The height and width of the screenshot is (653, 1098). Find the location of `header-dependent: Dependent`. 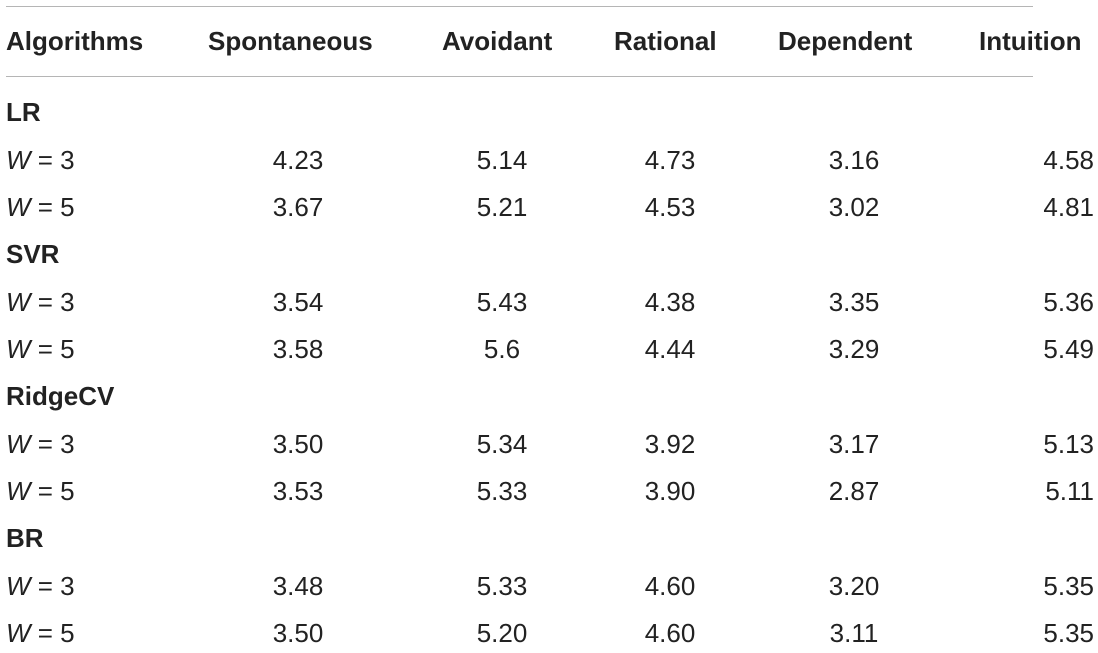

header-dependent: Dependent is located at coordinates (845, 41).